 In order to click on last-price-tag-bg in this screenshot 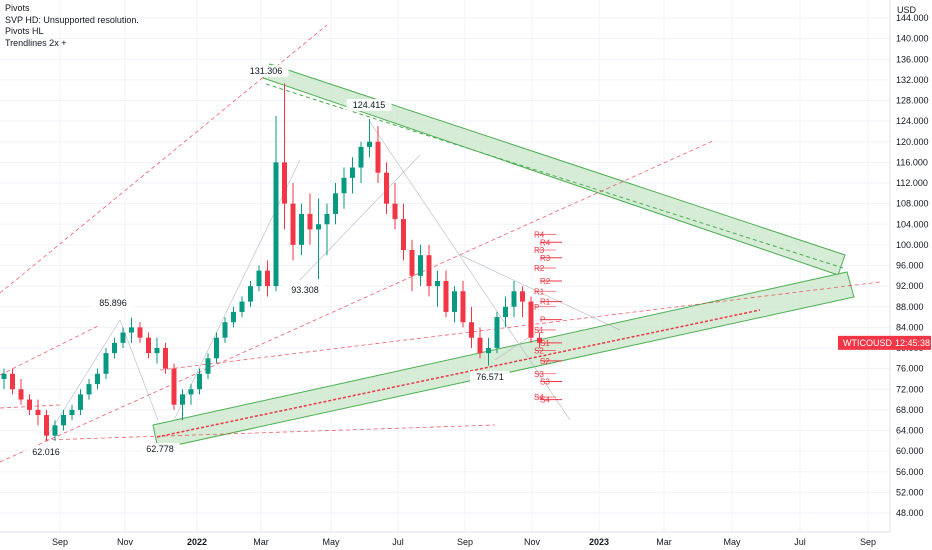, I will do `click(884, 342)`.